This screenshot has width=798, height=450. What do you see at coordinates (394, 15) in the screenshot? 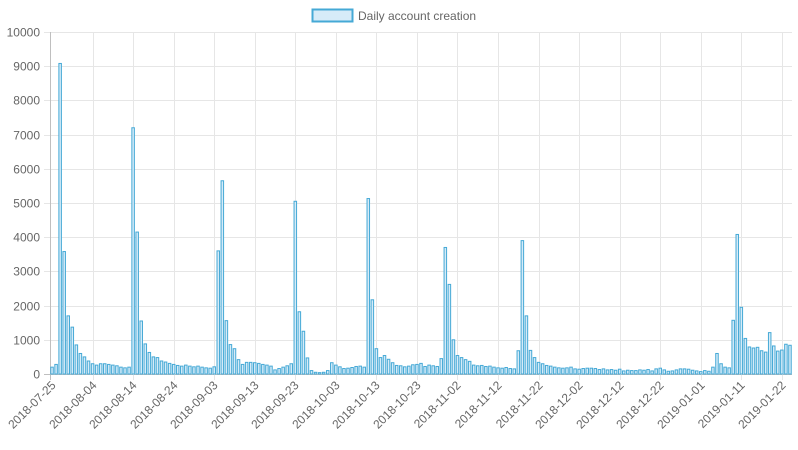
I see `legend: Daily account creation` at bounding box center [394, 15].